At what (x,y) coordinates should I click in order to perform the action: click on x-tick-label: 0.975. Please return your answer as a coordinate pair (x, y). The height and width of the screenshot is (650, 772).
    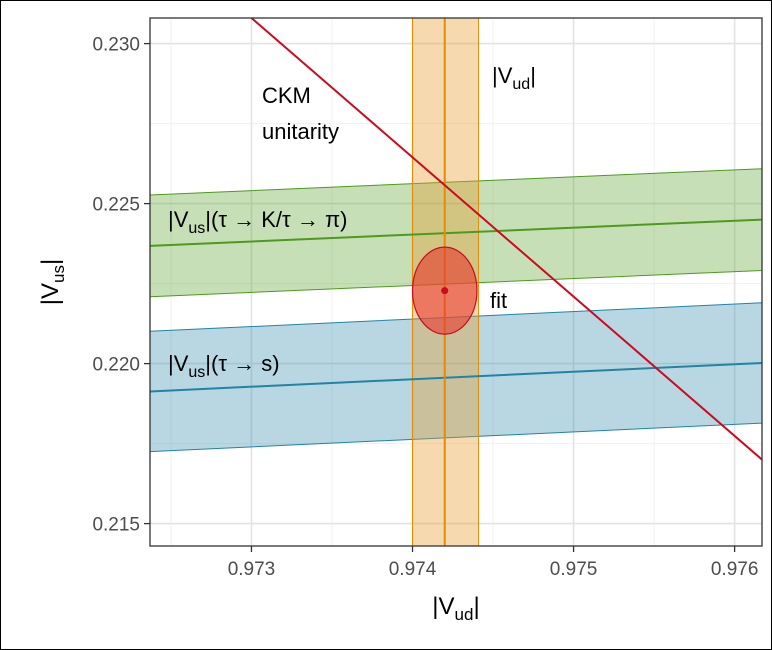
    Looking at the image, I should click on (574, 569).